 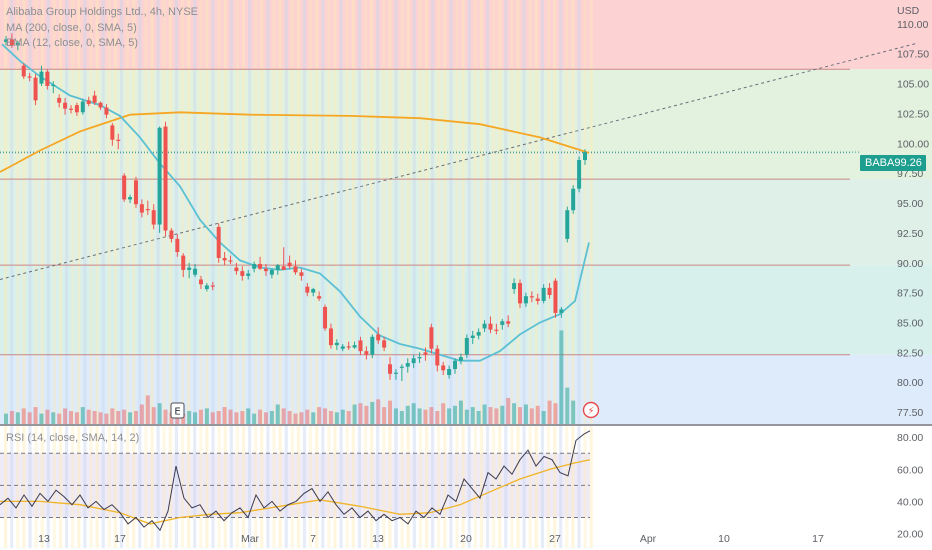 I want to click on time-axis-label: 17, so click(x=818, y=539).